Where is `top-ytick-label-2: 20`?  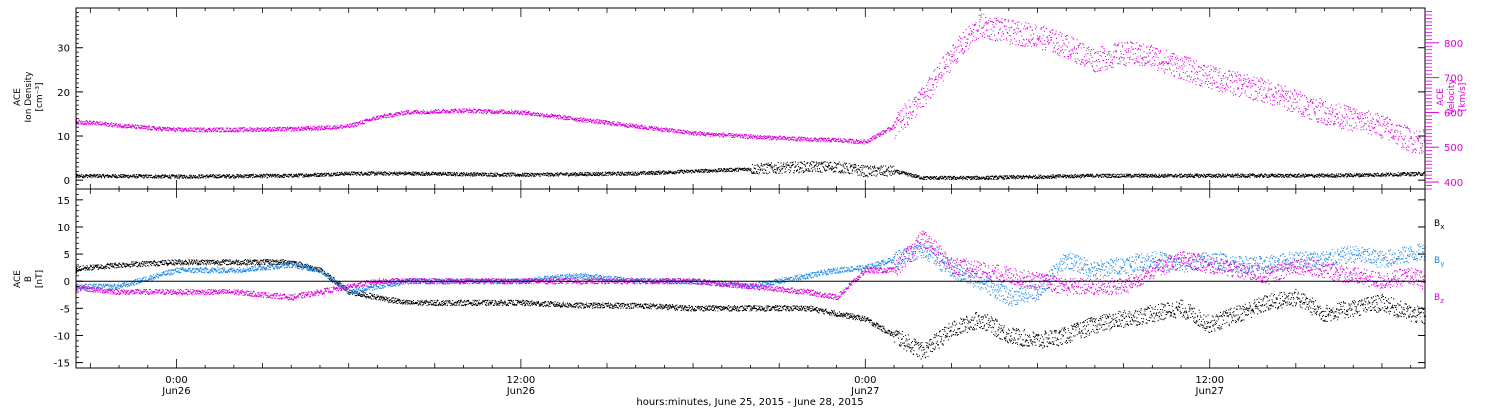 top-ytick-label-2: 20 is located at coordinates (63, 93).